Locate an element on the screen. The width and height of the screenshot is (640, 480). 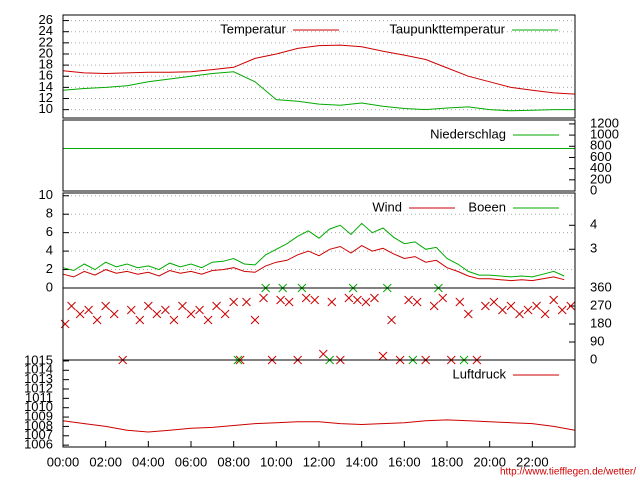
x-tick-label: 00:00 is located at coordinates (63, 461).